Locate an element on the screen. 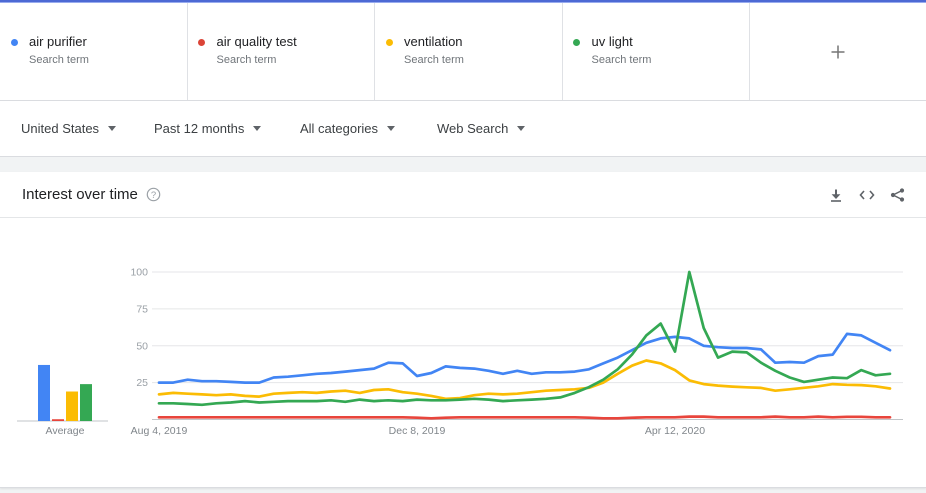 The height and width of the screenshot is (493, 926). filter-geo-label: United States is located at coordinates (60, 128).